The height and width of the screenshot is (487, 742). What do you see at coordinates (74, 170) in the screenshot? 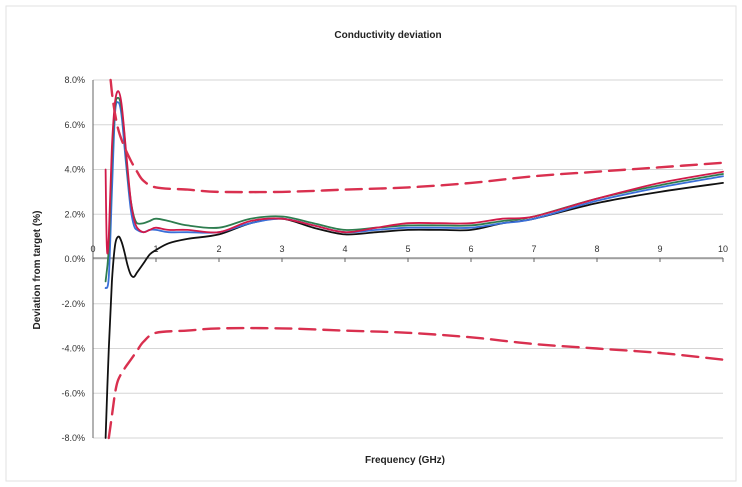
I see `y-tick-label: 4.0%` at bounding box center [74, 170].